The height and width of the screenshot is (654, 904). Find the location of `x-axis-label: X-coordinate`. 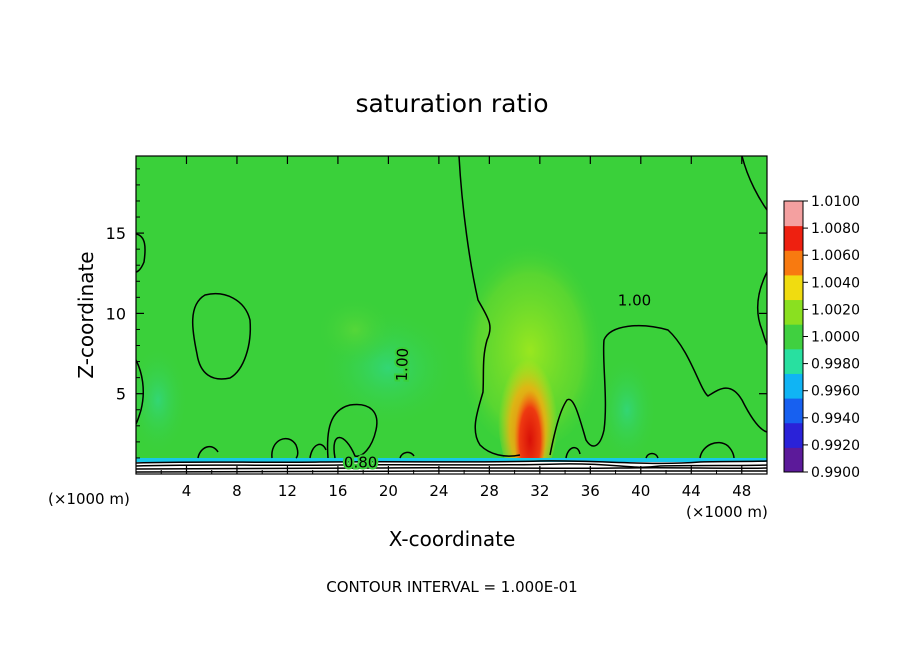

x-axis-label: X-coordinate is located at coordinates (452, 539).